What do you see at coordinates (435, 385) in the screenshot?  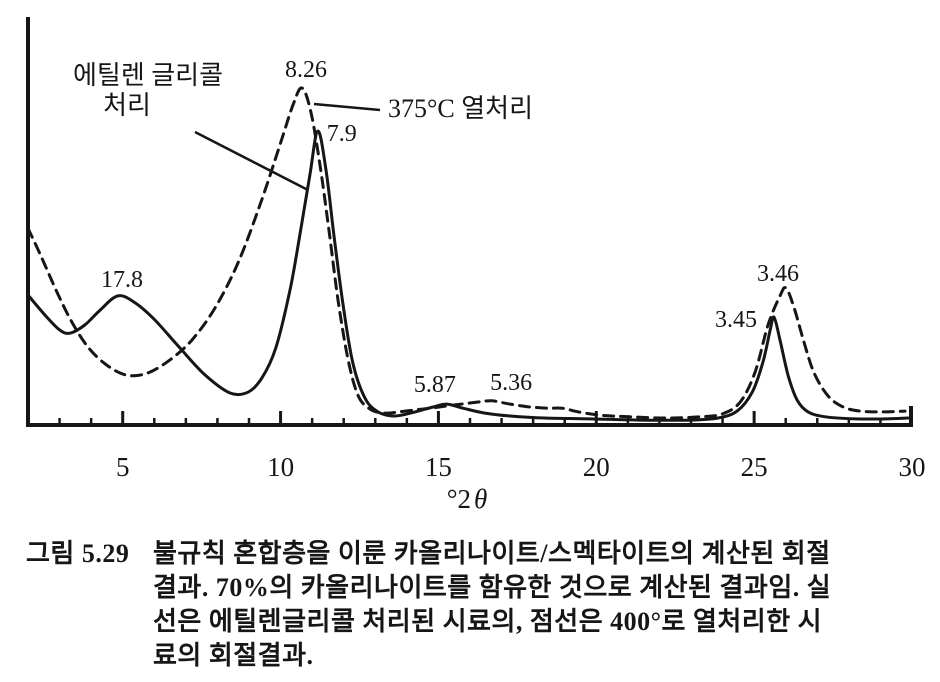 I see `peak-label-5.87: 5.87` at bounding box center [435, 385].